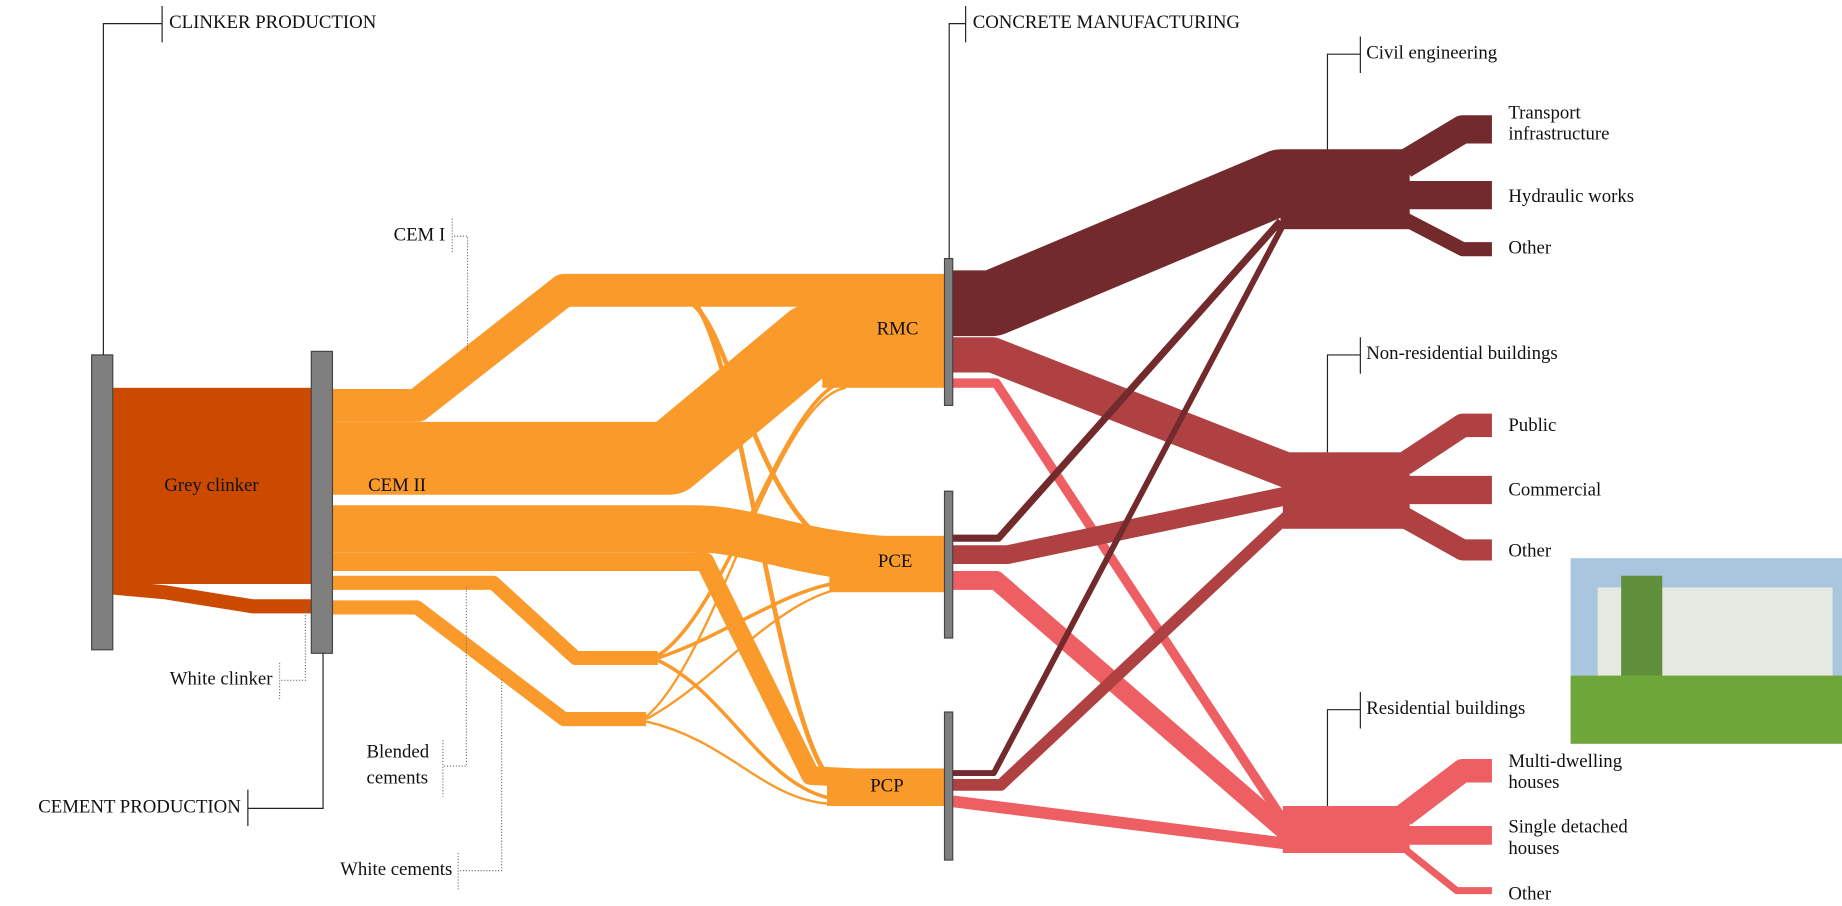 Image resolution: width=1842 pixels, height=906 pixels. Describe the element at coordinates (948, 786) in the screenshot. I see `pcp-bar` at that location.